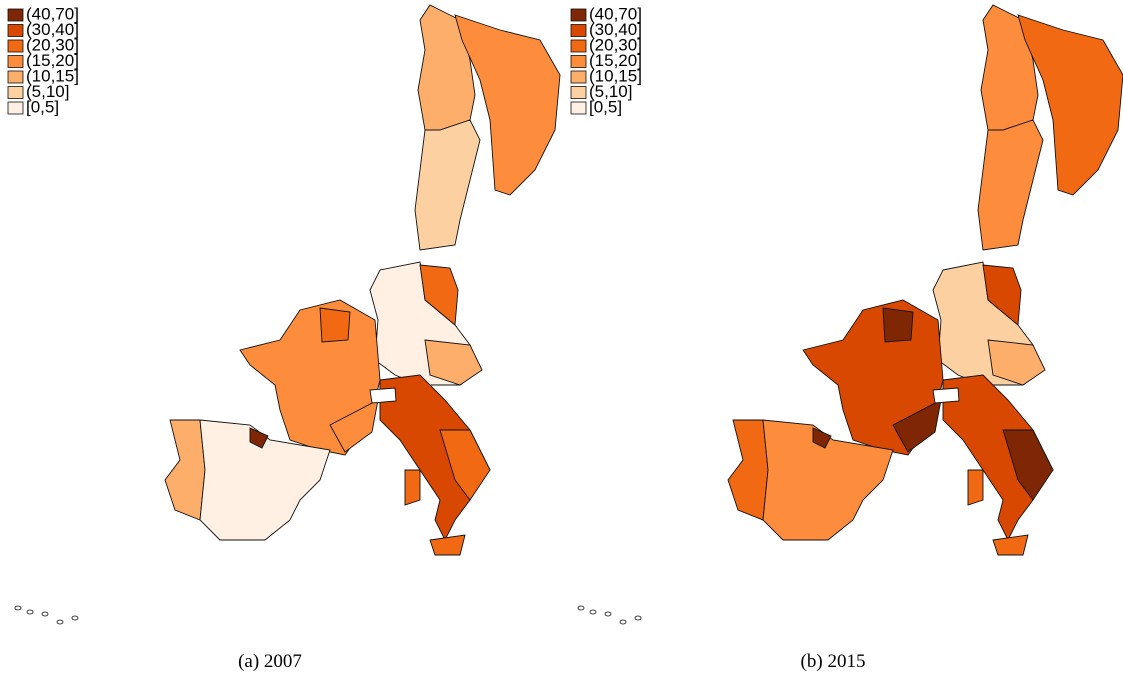 The image size is (1123, 685). What do you see at coordinates (833, 661) in the screenshot?
I see `caption: (b) 2015` at bounding box center [833, 661].